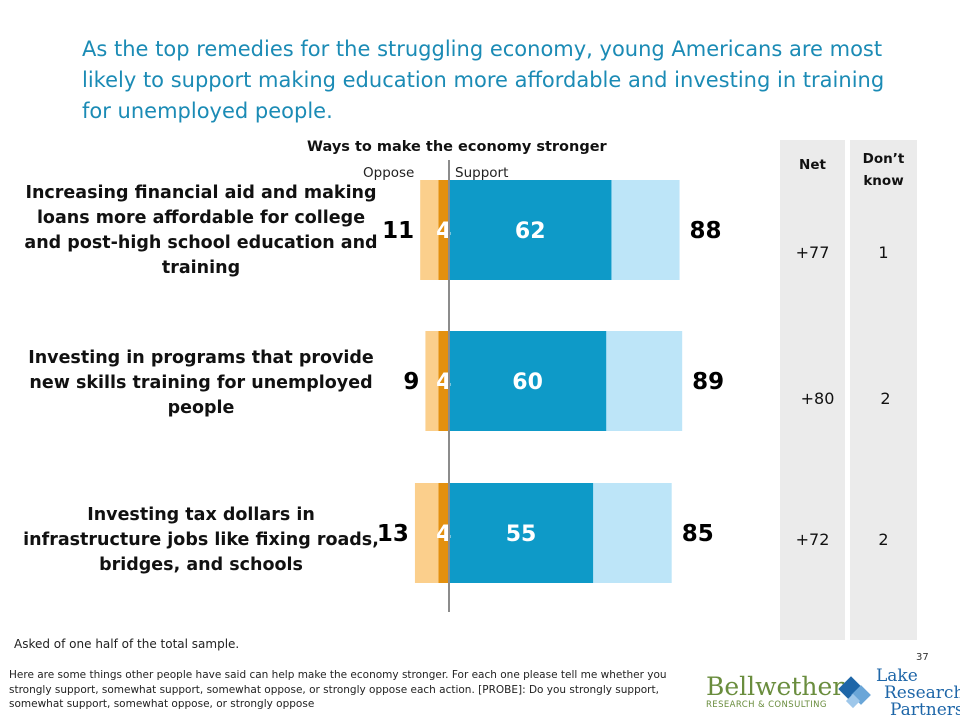 The height and width of the screenshot is (720, 960). I want to click on lake-research-logo-mark-icon, so click(854, 692).